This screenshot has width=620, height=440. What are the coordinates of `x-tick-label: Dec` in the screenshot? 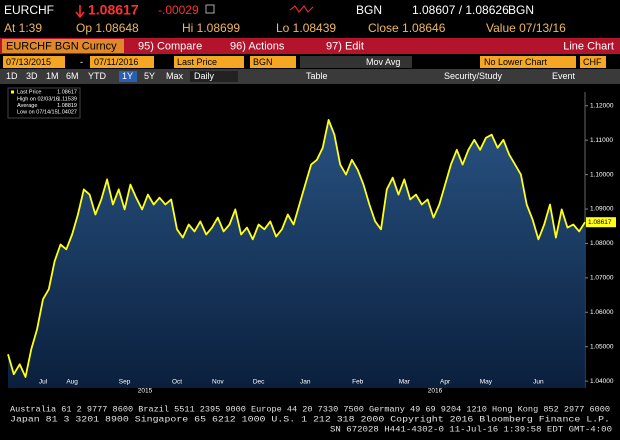 It's located at (259, 382).